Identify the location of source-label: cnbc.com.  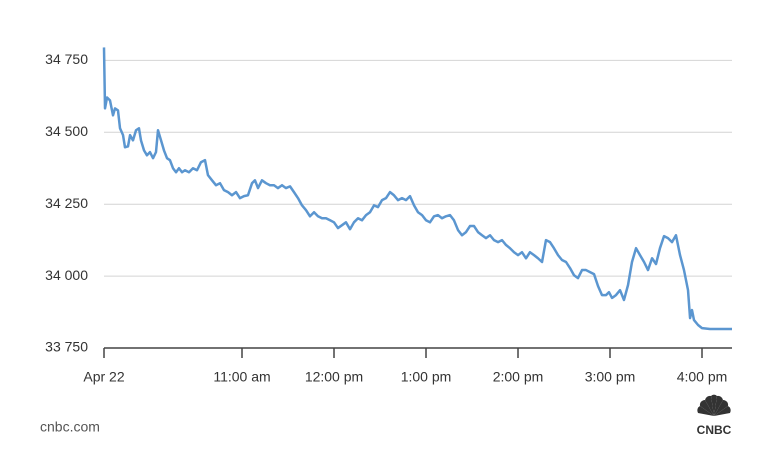
(70, 427).